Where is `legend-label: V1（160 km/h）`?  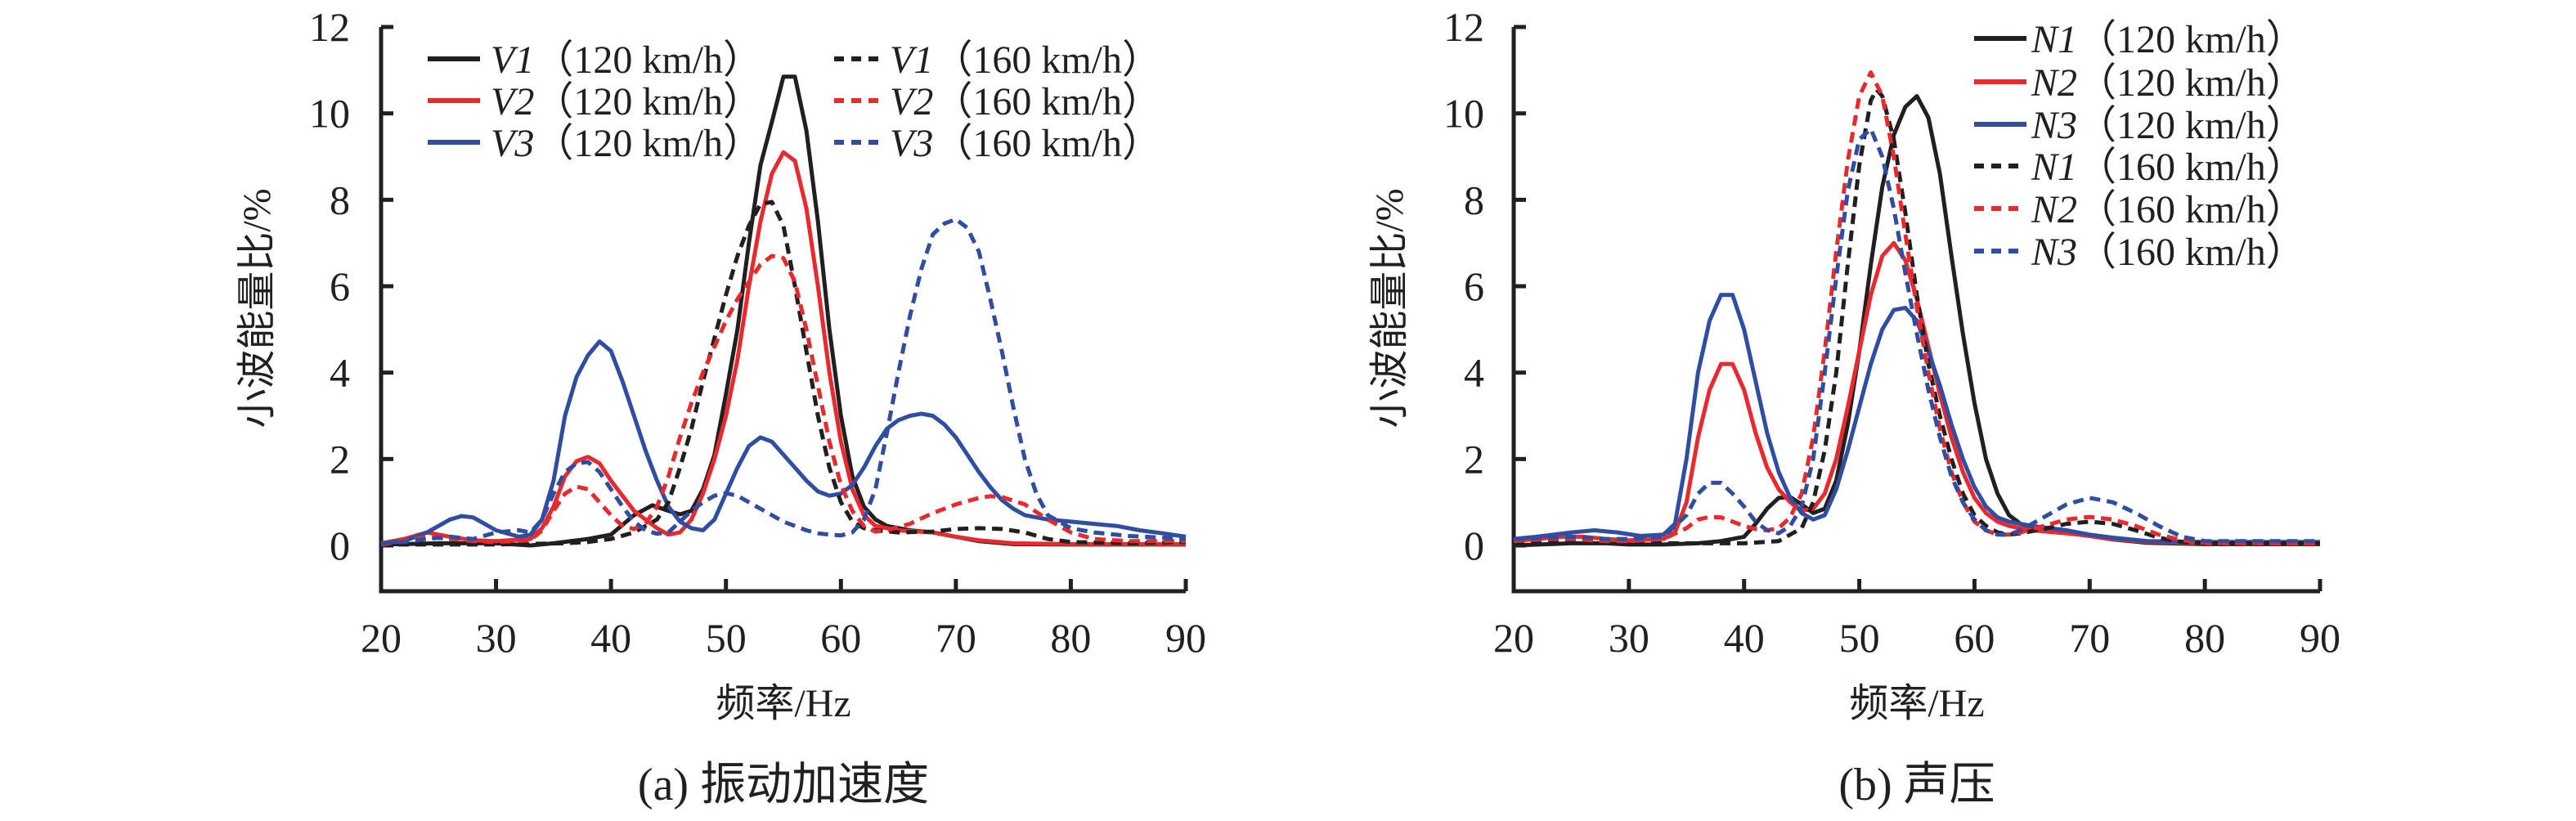
legend-label: V1（160 km/h） is located at coordinates (1025, 60).